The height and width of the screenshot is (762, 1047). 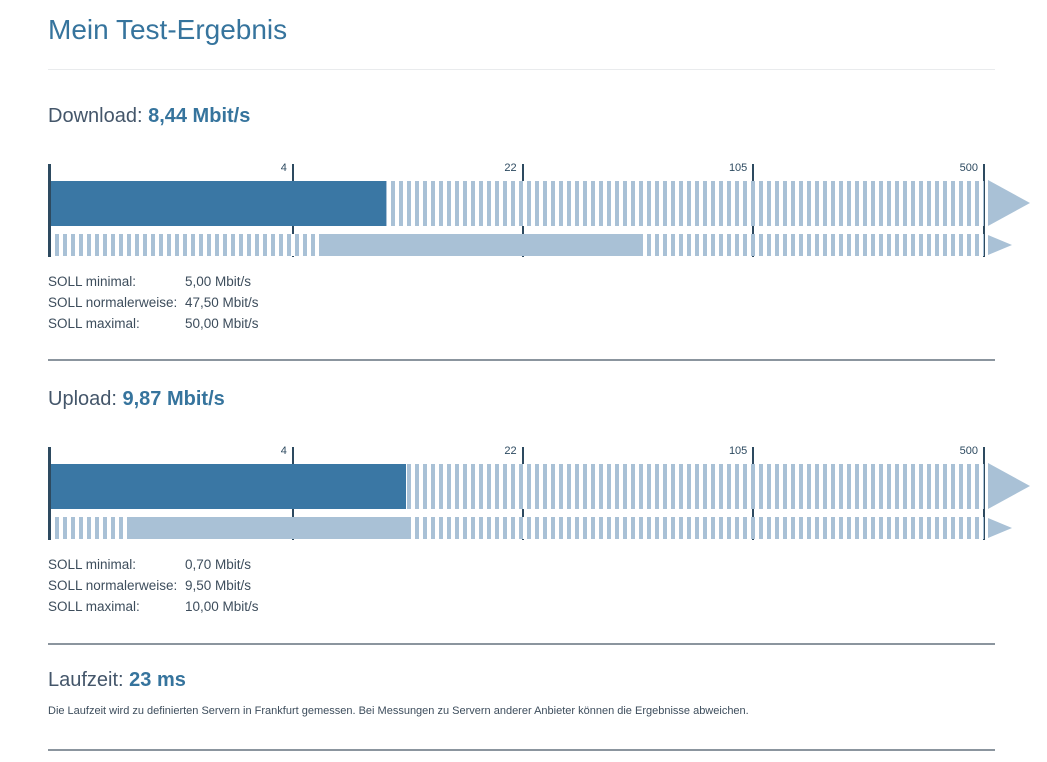 What do you see at coordinates (521, 399) in the screenshot?
I see `upload-heading: Upload: 9,87 Mbit/s` at bounding box center [521, 399].